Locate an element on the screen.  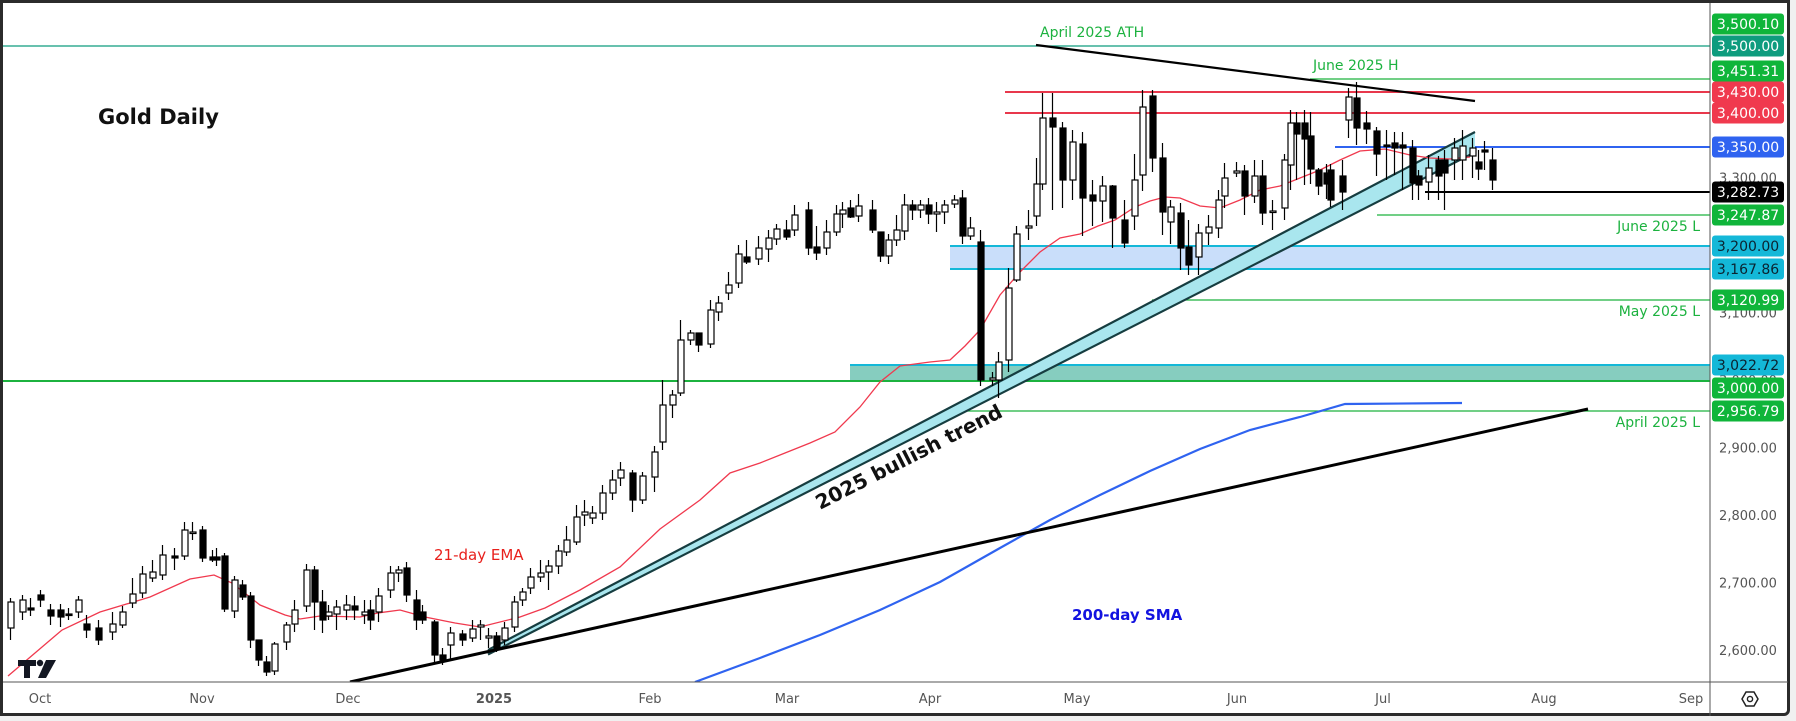
price-tag-label: 3,430.00 is located at coordinates (1748, 93).